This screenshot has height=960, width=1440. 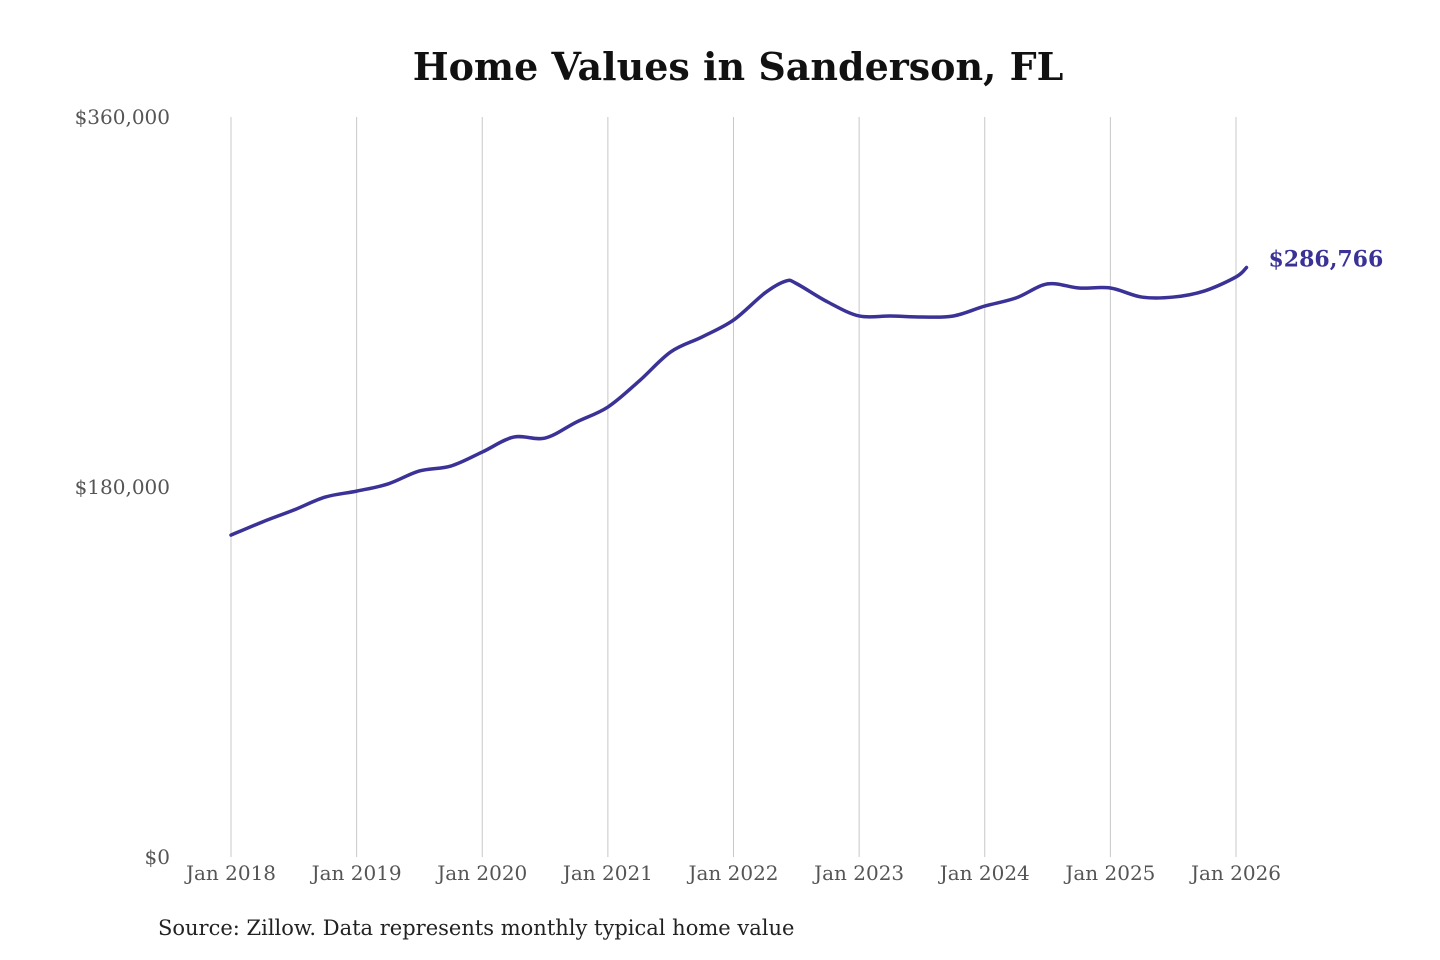 What do you see at coordinates (607, 873) in the screenshot?
I see `x-tick-label: Jan 2021` at bounding box center [607, 873].